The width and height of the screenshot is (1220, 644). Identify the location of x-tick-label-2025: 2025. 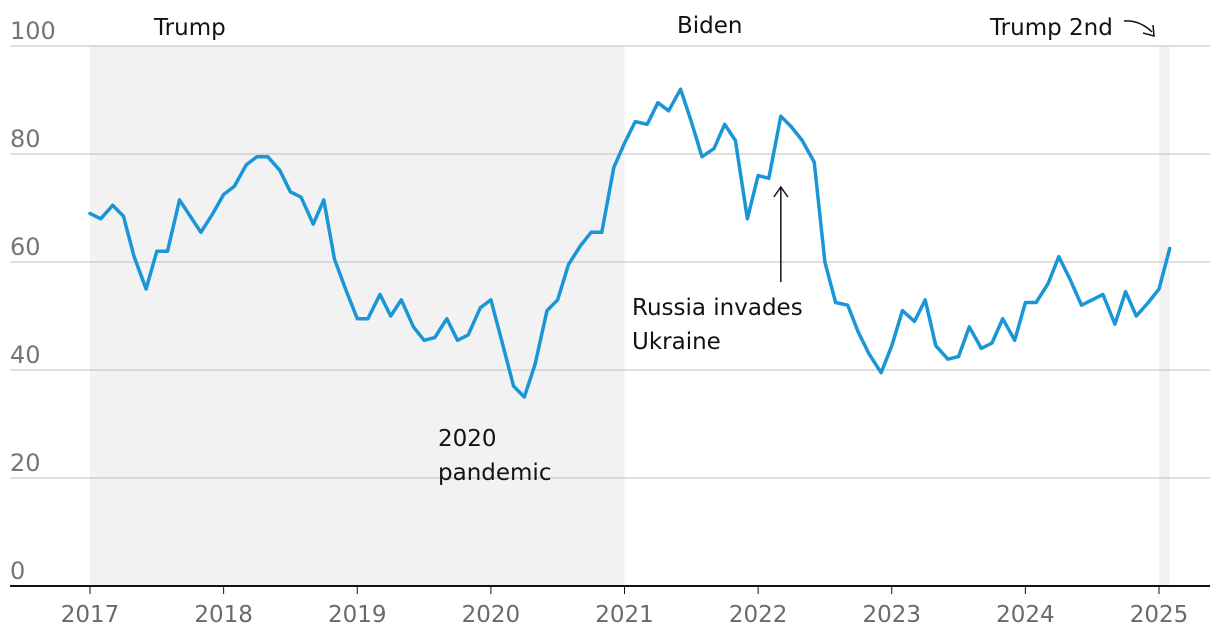
(1159, 615).